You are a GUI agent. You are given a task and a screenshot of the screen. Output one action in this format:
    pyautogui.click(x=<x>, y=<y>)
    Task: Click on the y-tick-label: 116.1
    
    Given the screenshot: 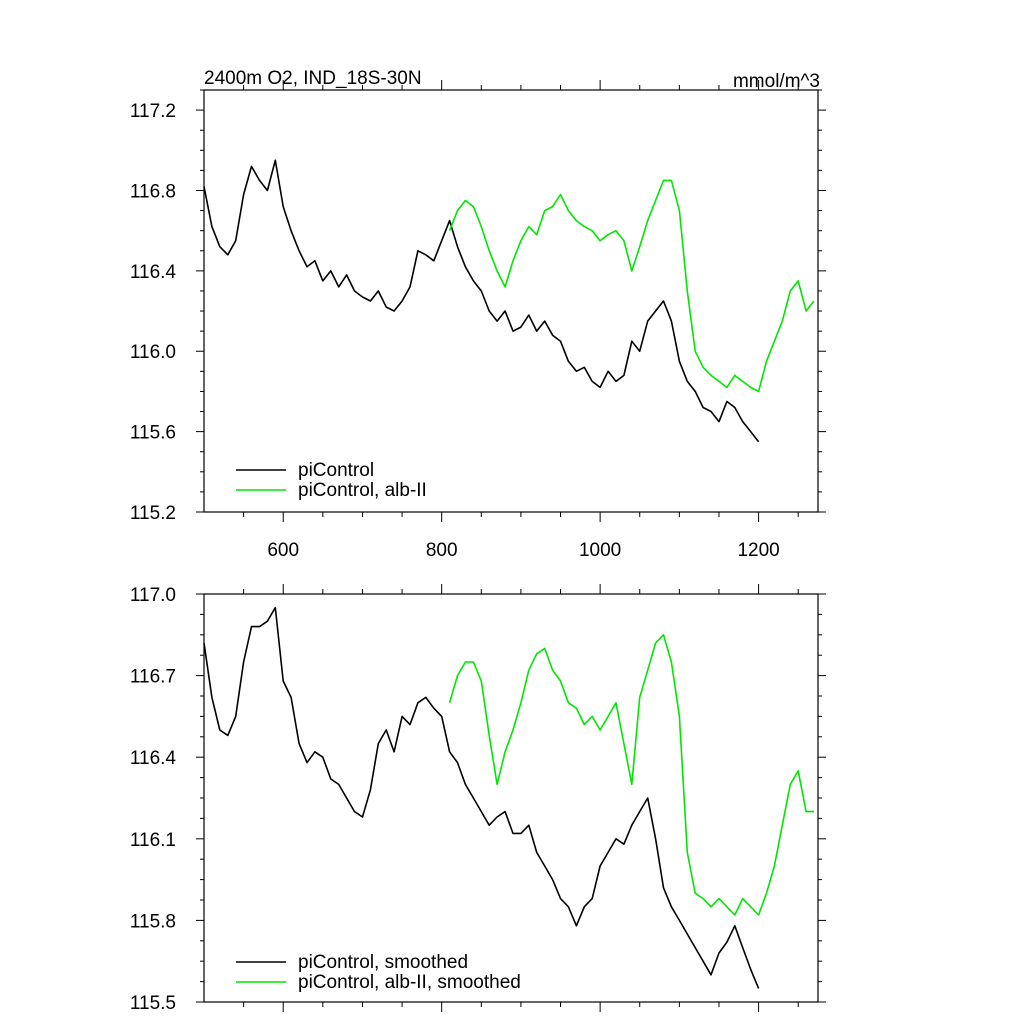 What is the action you would take?
    pyautogui.click(x=153, y=840)
    